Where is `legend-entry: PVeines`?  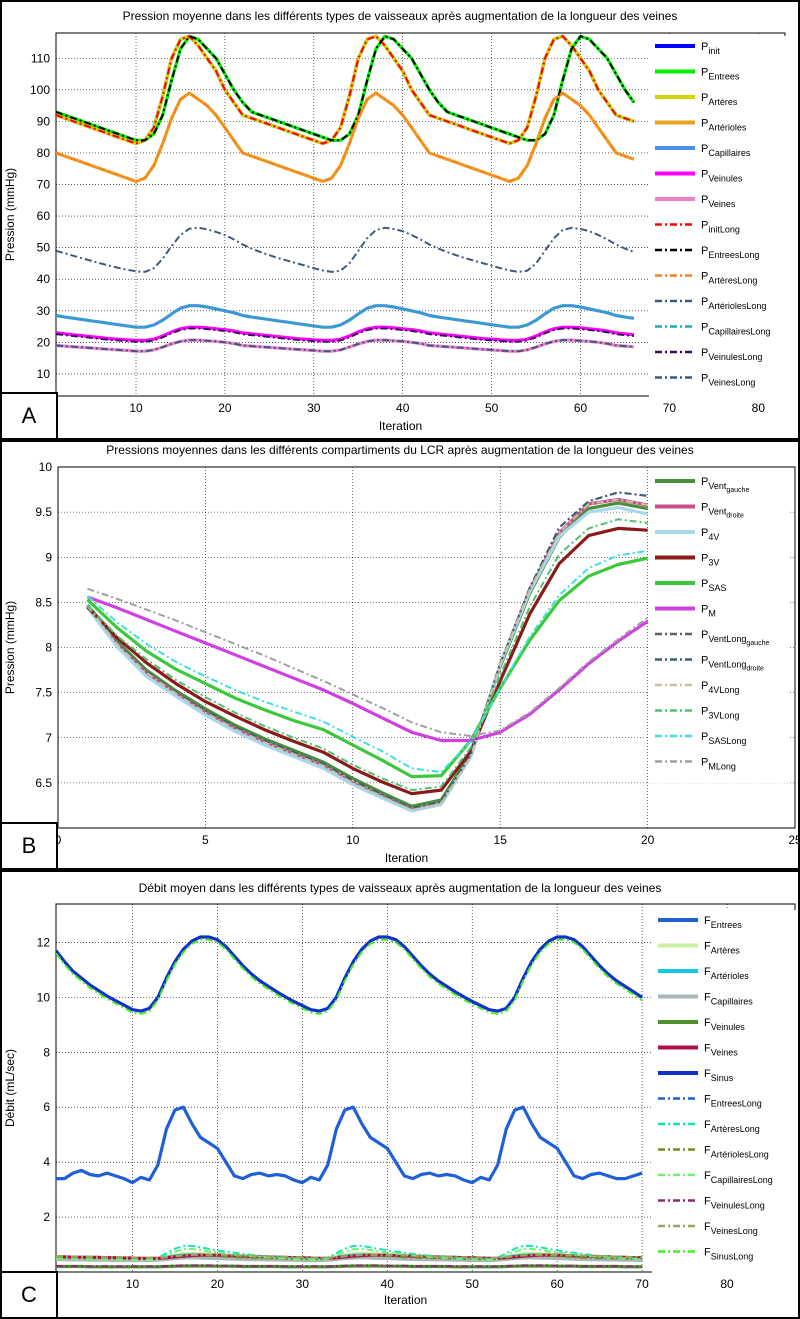 legend-entry: PVeines is located at coordinates (718, 201).